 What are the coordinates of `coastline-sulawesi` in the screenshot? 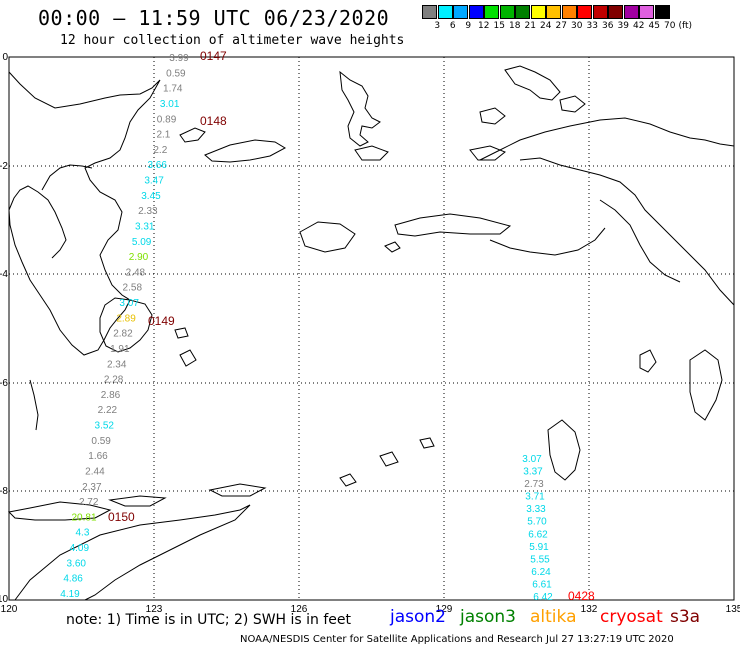 It's located at (84, 213).